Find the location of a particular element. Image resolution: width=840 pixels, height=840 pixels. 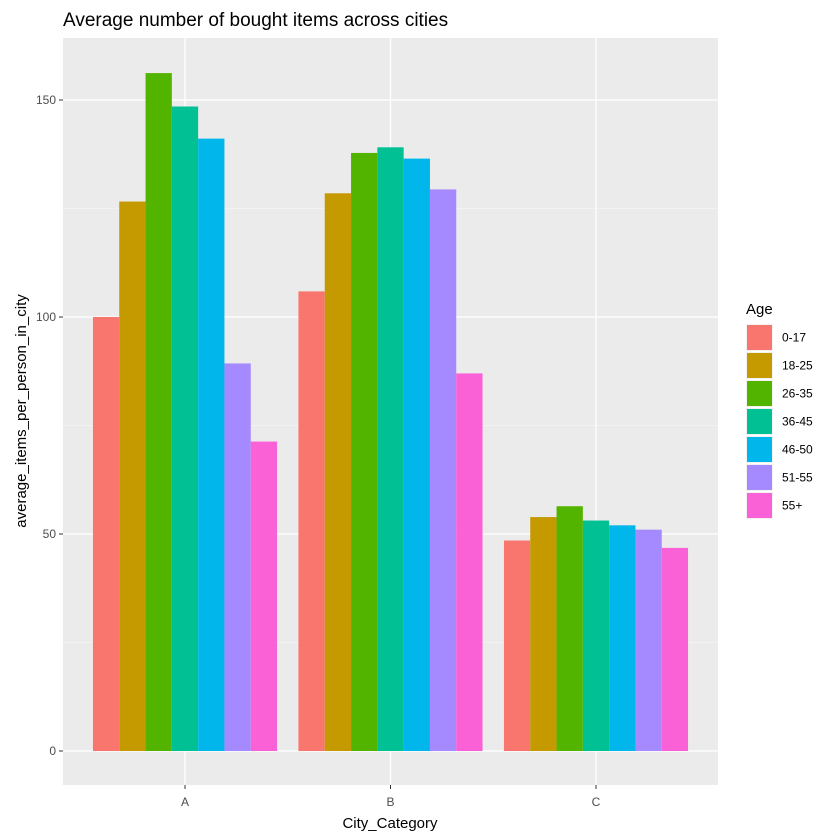

y-tick-label: 50 is located at coordinates (50, 534).